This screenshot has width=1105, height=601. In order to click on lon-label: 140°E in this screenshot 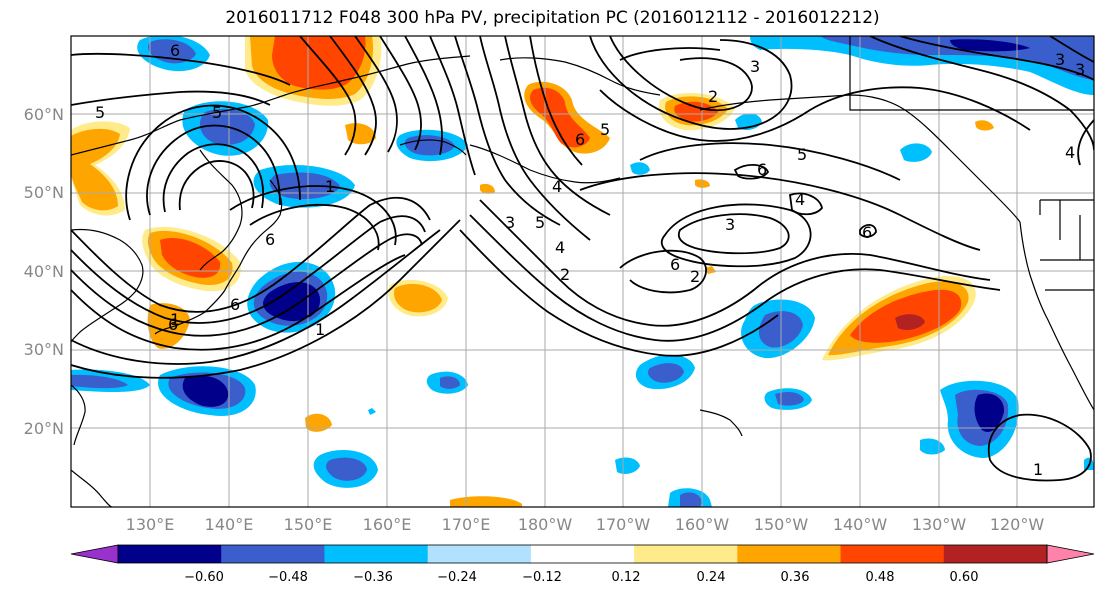, I will do `click(229, 524)`.